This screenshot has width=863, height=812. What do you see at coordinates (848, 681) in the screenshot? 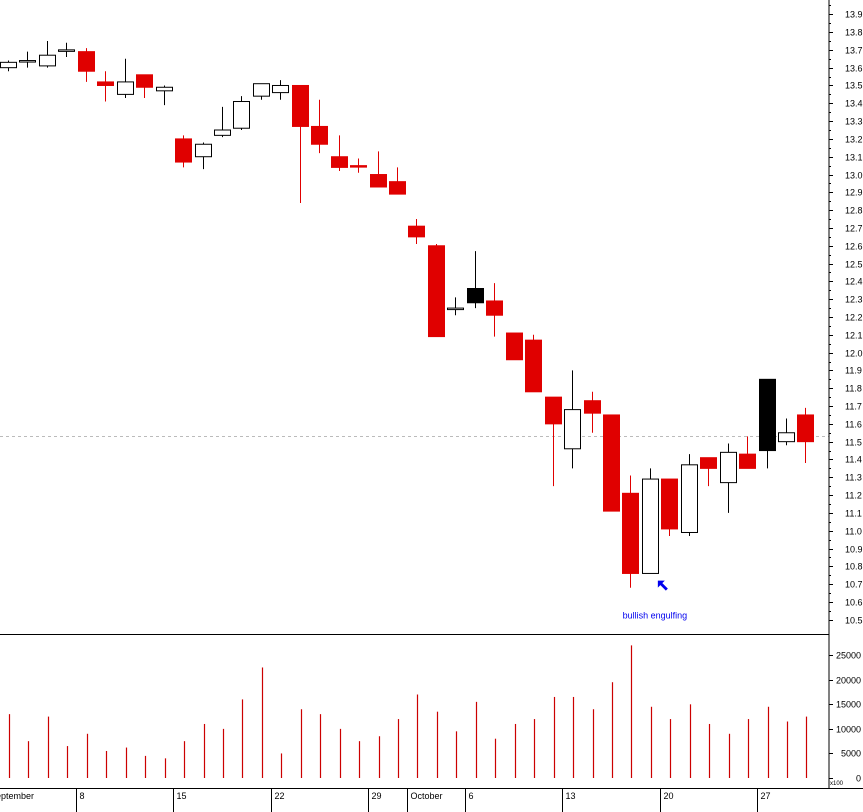
I see `volume-tick-label: 20000` at bounding box center [848, 681].